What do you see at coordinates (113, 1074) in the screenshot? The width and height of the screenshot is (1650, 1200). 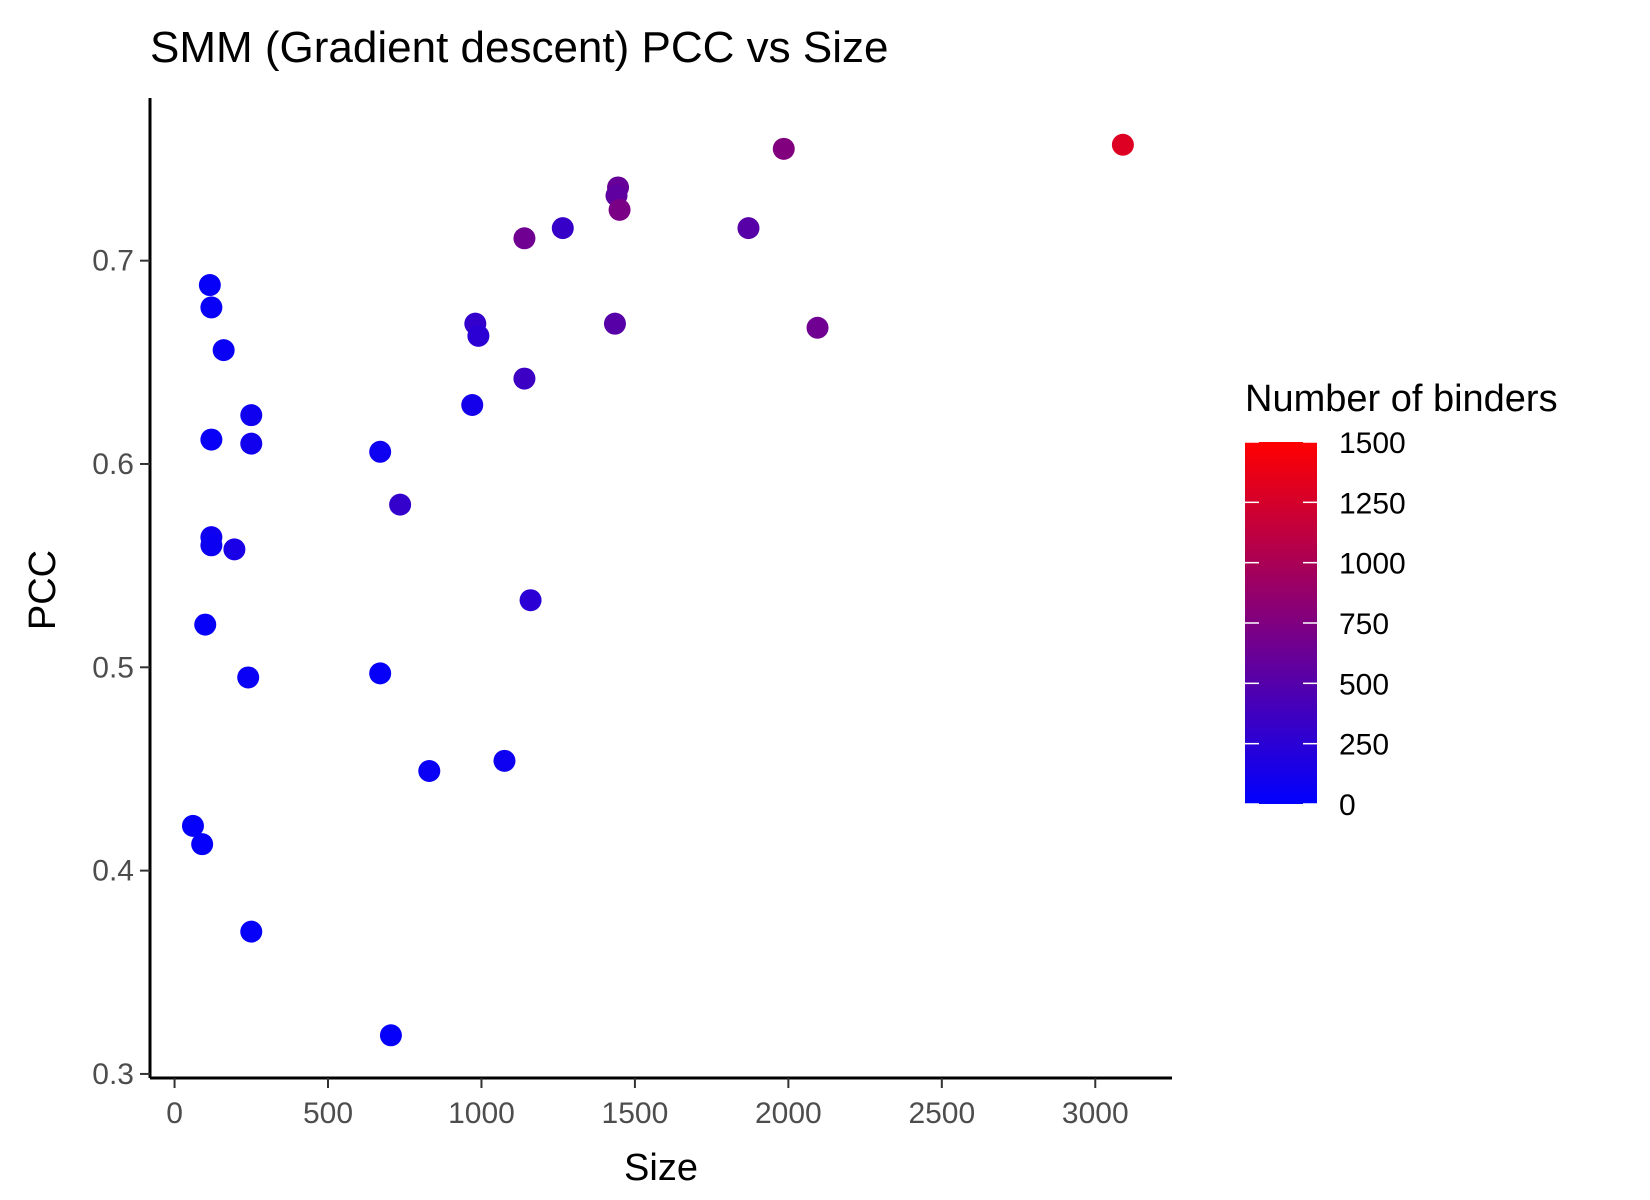 I see `y-tick-label: 0.3` at bounding box center [113, 1074].